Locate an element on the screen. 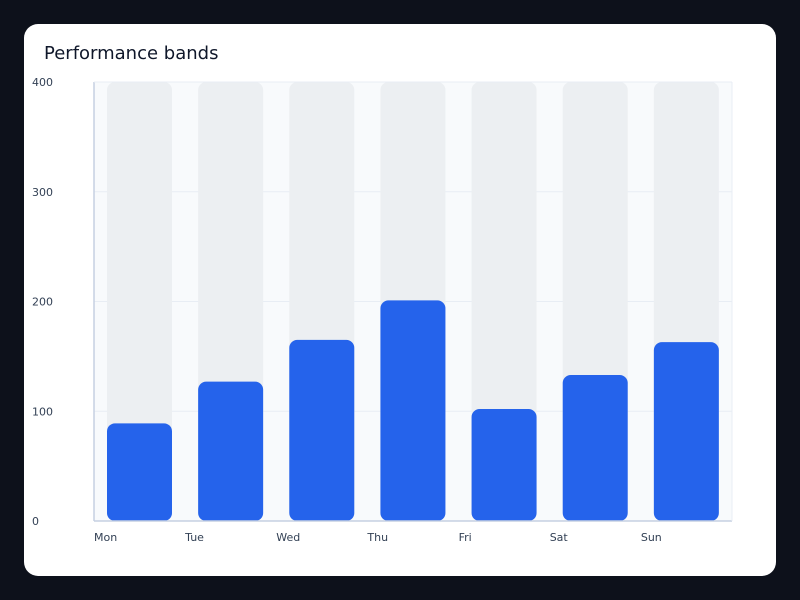 The height and width of the screenshot is (600, 800). y-tick-label: 400 is located at coordinates (42, 82).